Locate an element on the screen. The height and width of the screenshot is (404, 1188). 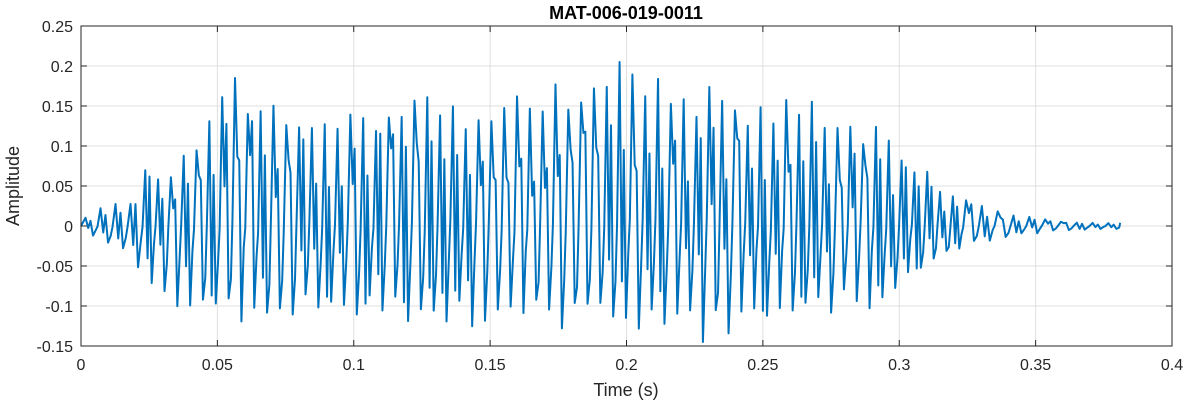
x-tick-label: 0 is located at coordinates (81, 365).